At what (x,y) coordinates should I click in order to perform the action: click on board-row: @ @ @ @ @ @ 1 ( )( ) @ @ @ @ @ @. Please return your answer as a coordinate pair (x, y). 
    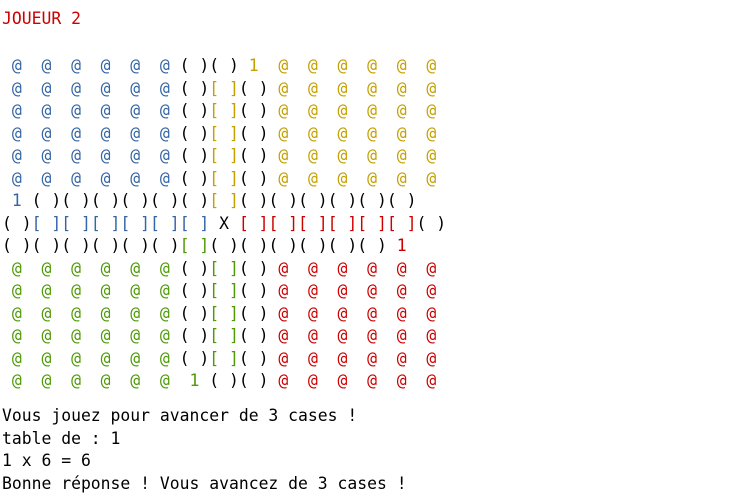
    Looking at the image, I should click on (219, 381).